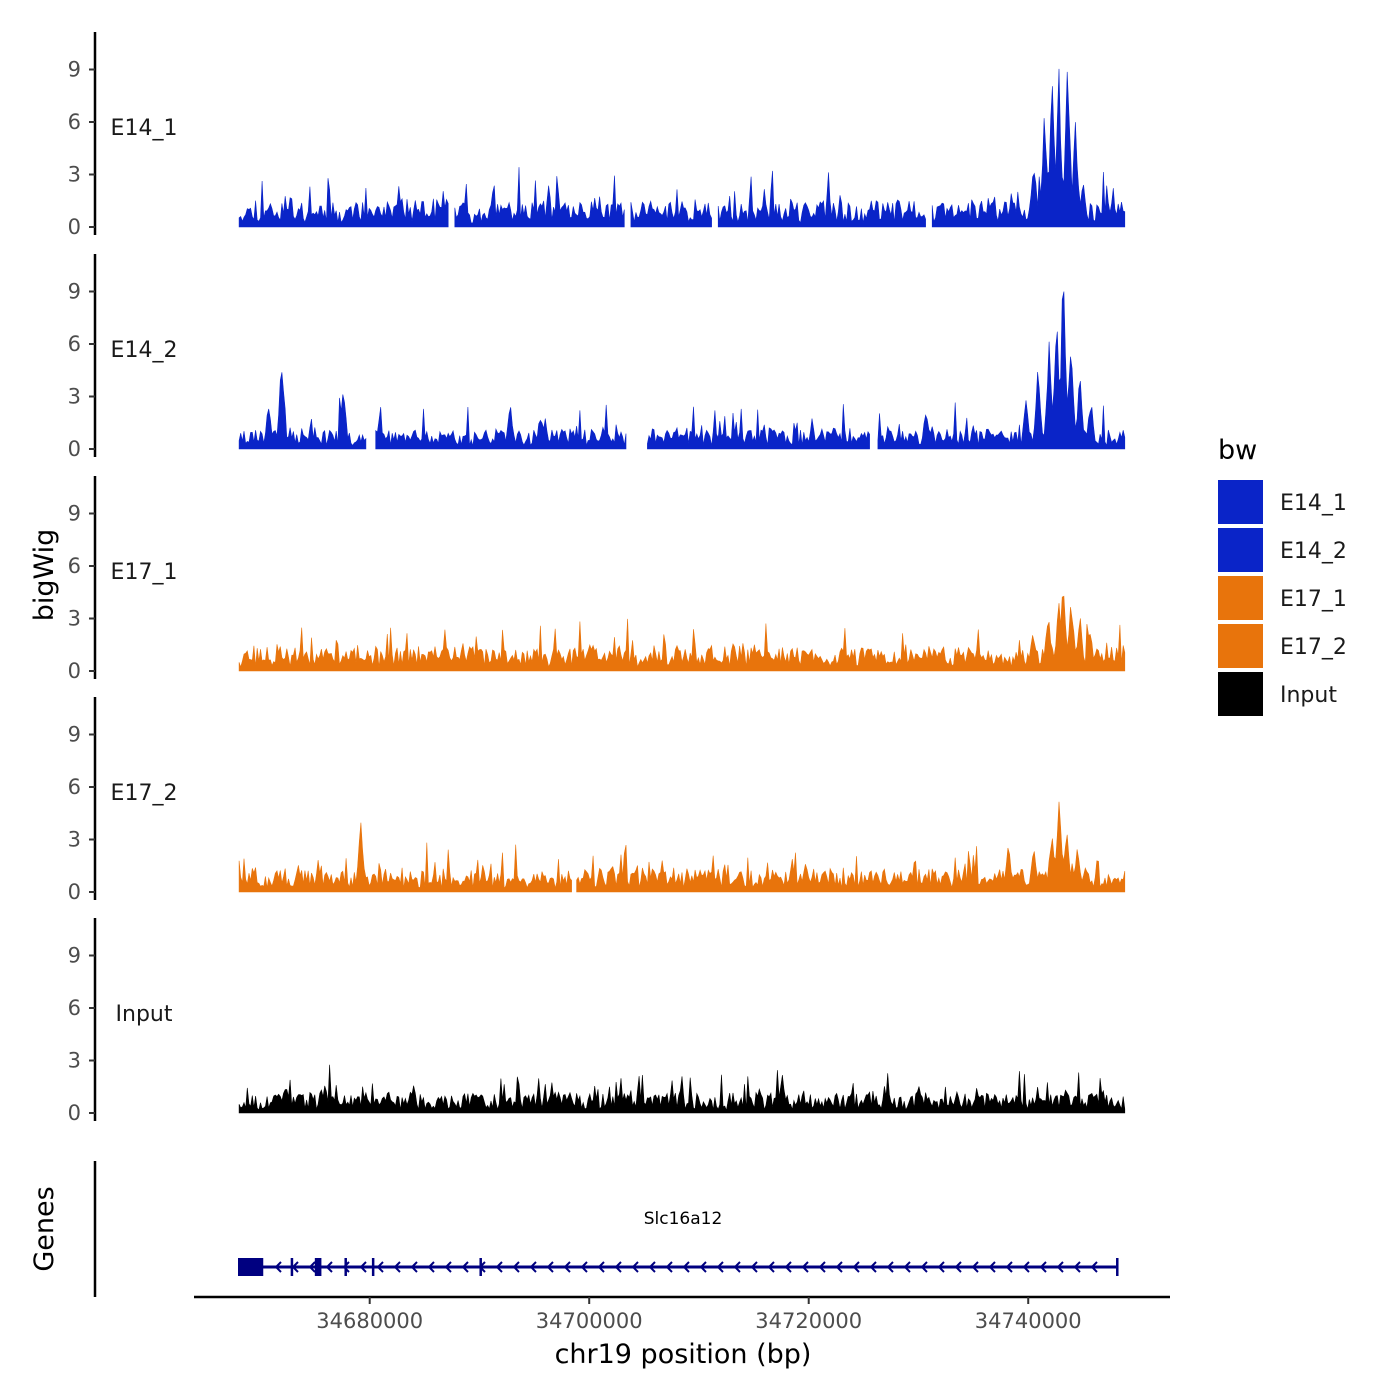 The height and width of the screenshot is (1400, 1400). Describe the element at coordinates (1308, 695) in the screenshot. I see `legend-label: Input` at that location.